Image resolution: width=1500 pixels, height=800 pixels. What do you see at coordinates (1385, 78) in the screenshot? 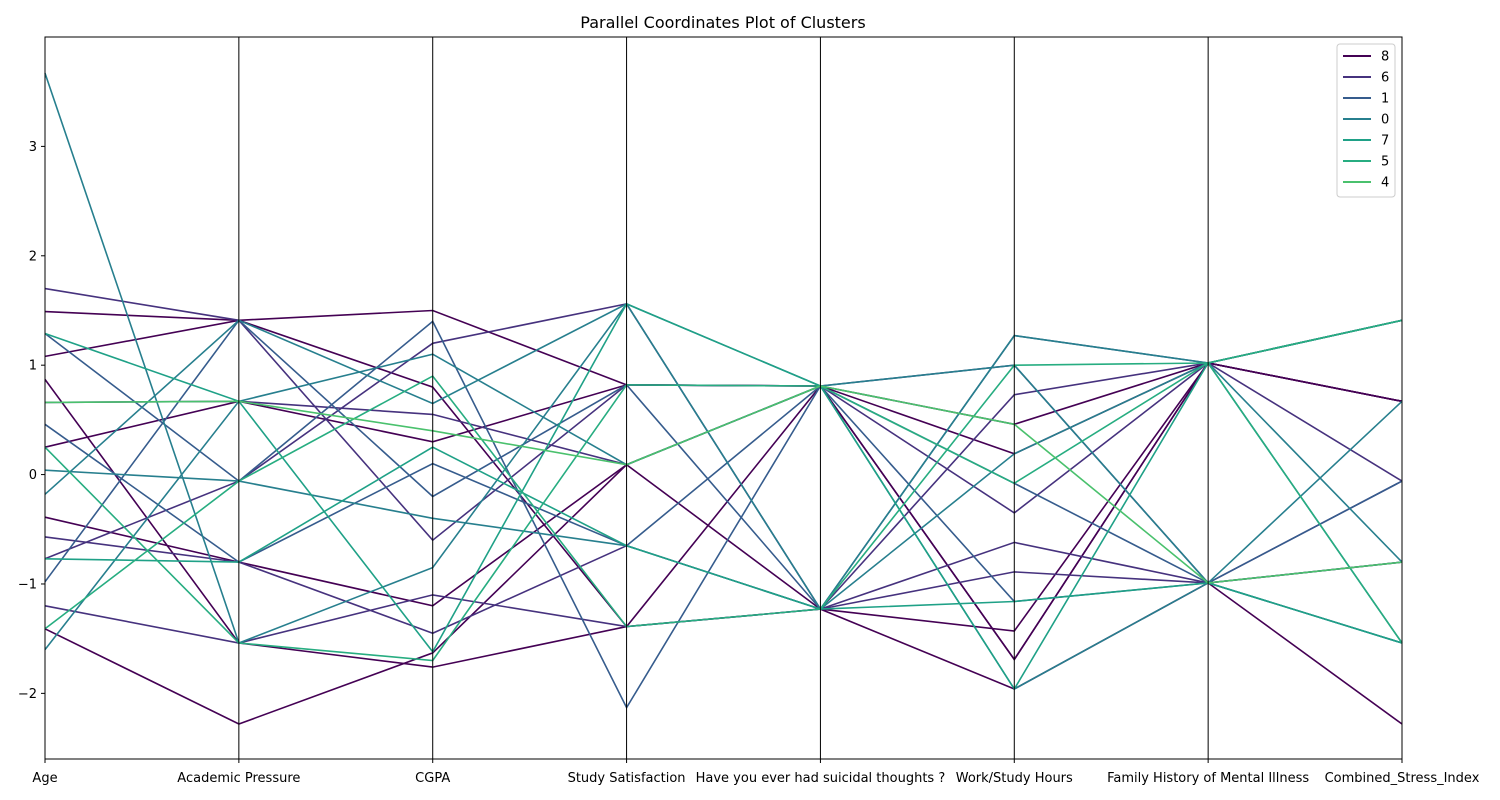
I see `legend-label: 6` at bounding box center [1385, 78].